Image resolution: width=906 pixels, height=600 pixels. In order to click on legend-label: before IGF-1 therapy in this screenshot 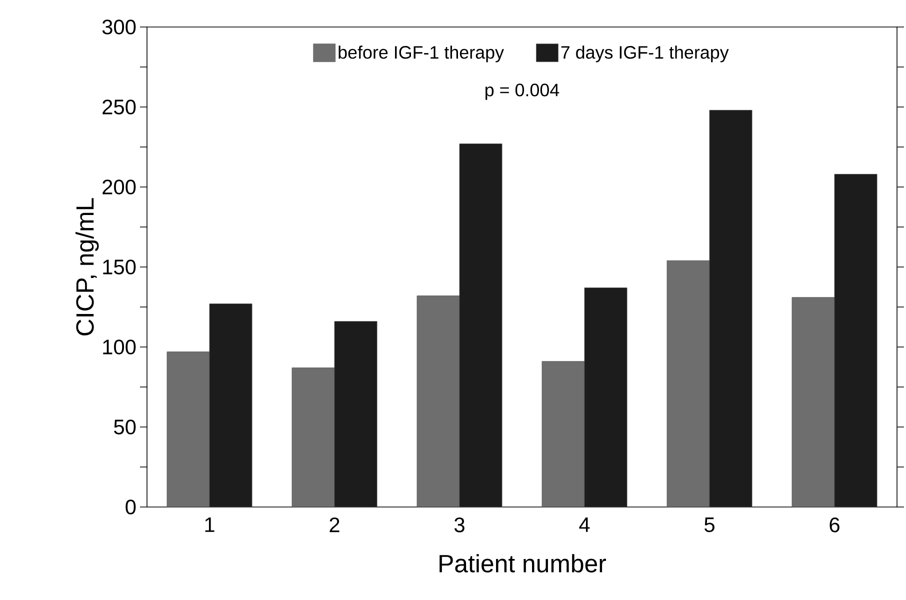, I will do `click(421, 54)`.